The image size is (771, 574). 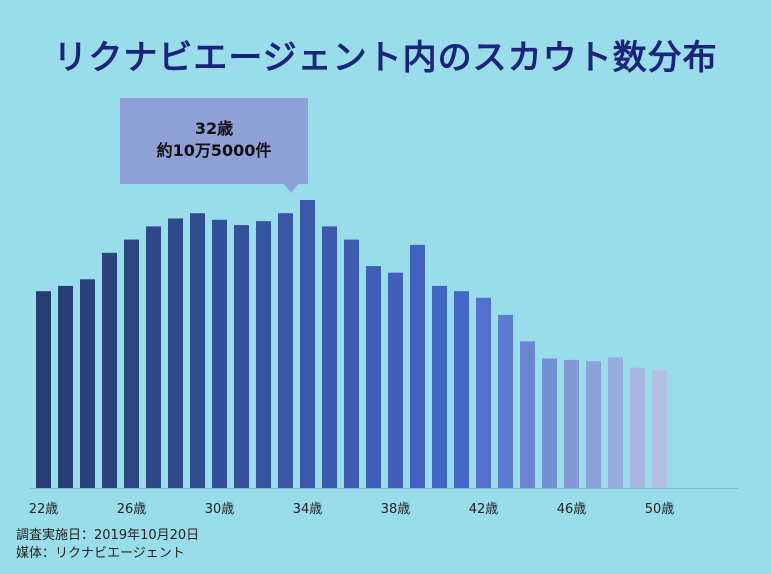 I want to click on x-tick-label: 22歳, so click(x=44, y=509).